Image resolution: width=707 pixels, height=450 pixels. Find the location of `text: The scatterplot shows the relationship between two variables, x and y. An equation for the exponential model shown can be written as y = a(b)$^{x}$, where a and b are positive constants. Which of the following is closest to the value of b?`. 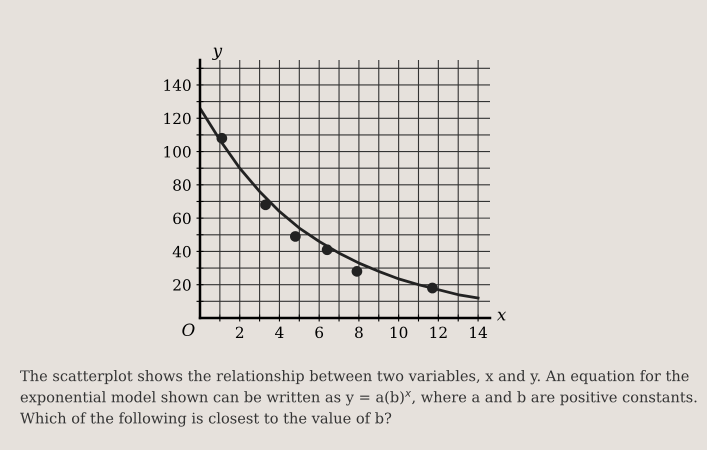

text: The scatterplot shows the relationship between two variables, x and y. An equation for the exponential model shown can be written as y = a(b)$^{x}$, where a and b are positive constants. Which of the following is closest to the value of b? is located at coordinates (358, 398).